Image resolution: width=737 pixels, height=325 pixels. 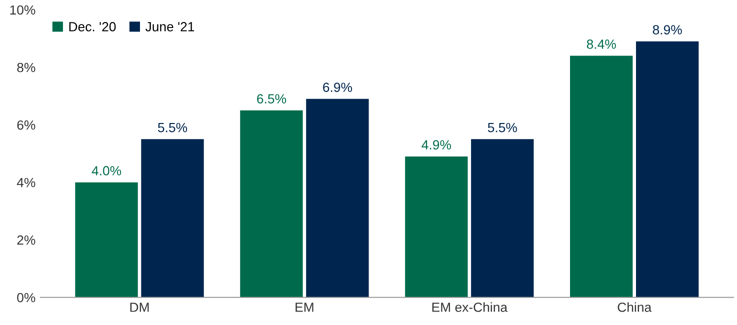 I want to click on data-label: 8.9%, so click(x=667, y=29).